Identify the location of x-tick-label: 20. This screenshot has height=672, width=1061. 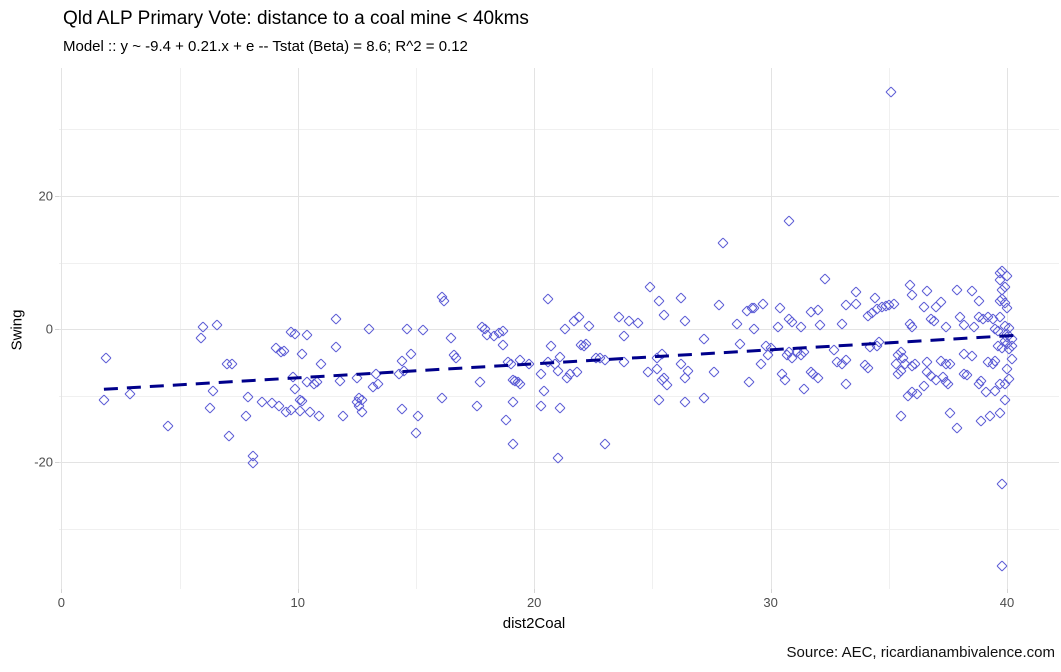
(534, 602).